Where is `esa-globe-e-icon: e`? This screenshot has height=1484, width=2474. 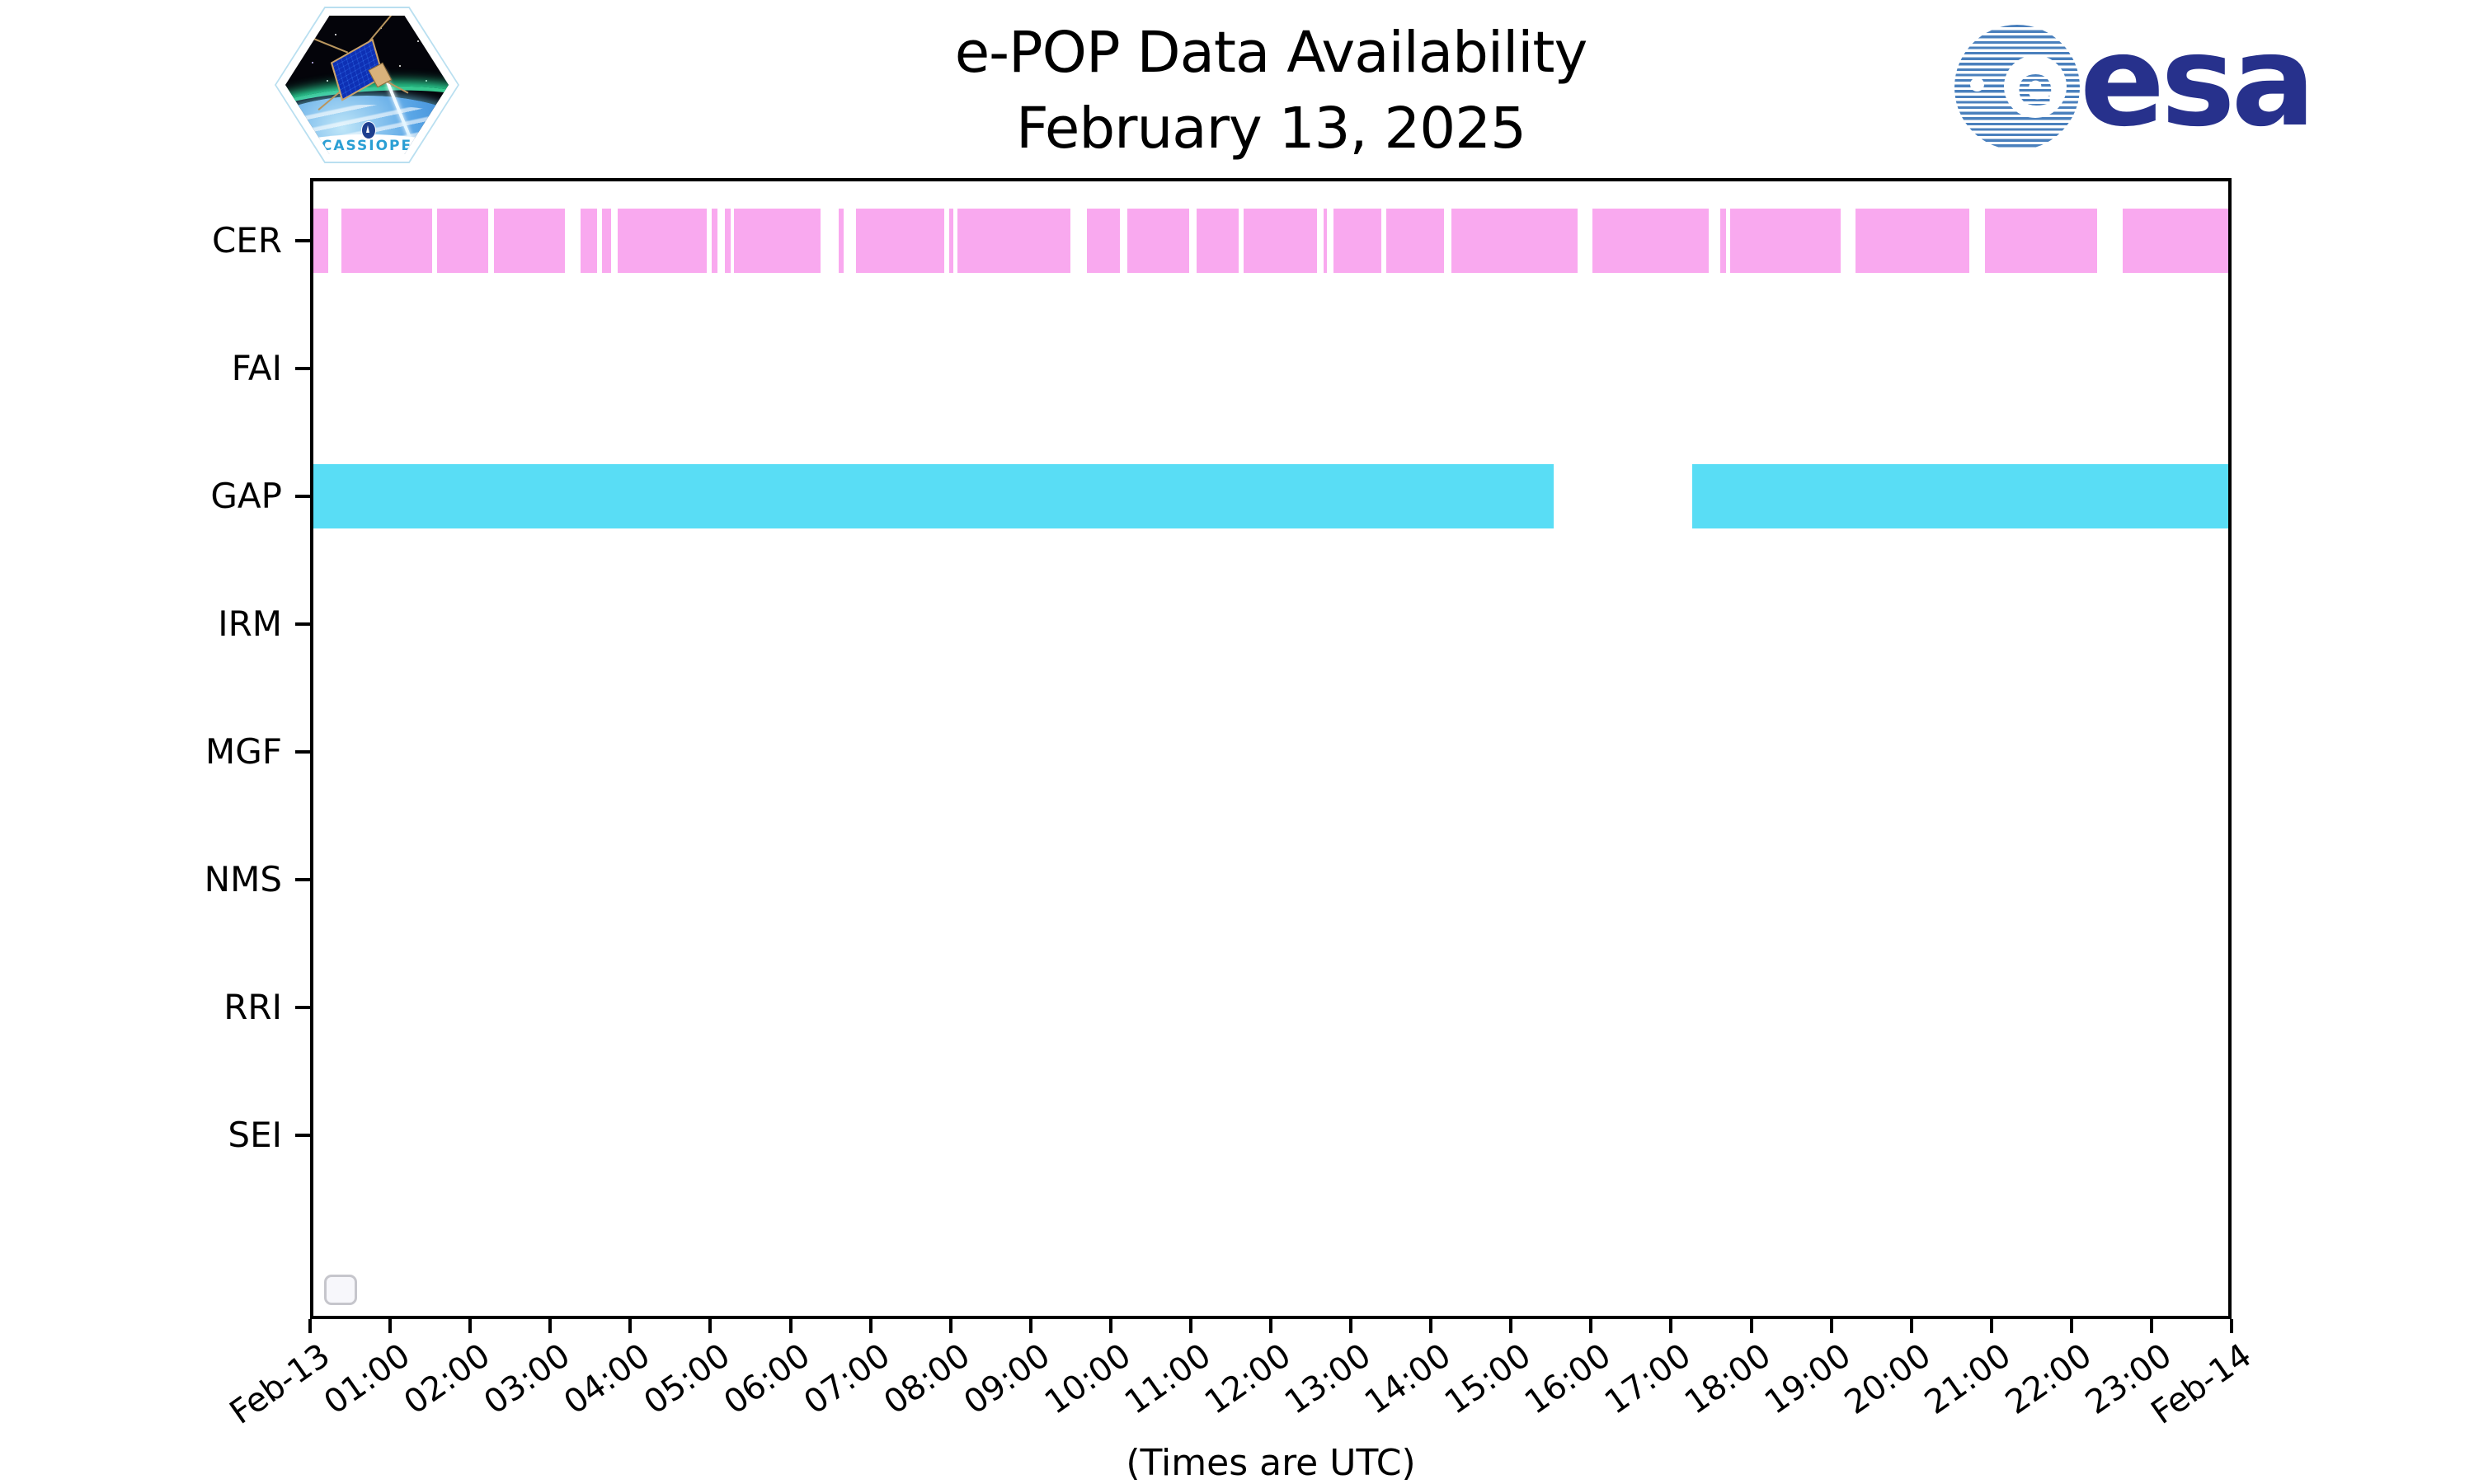
esa-globe-e-icon: e is located at coordinates (2035, 86).